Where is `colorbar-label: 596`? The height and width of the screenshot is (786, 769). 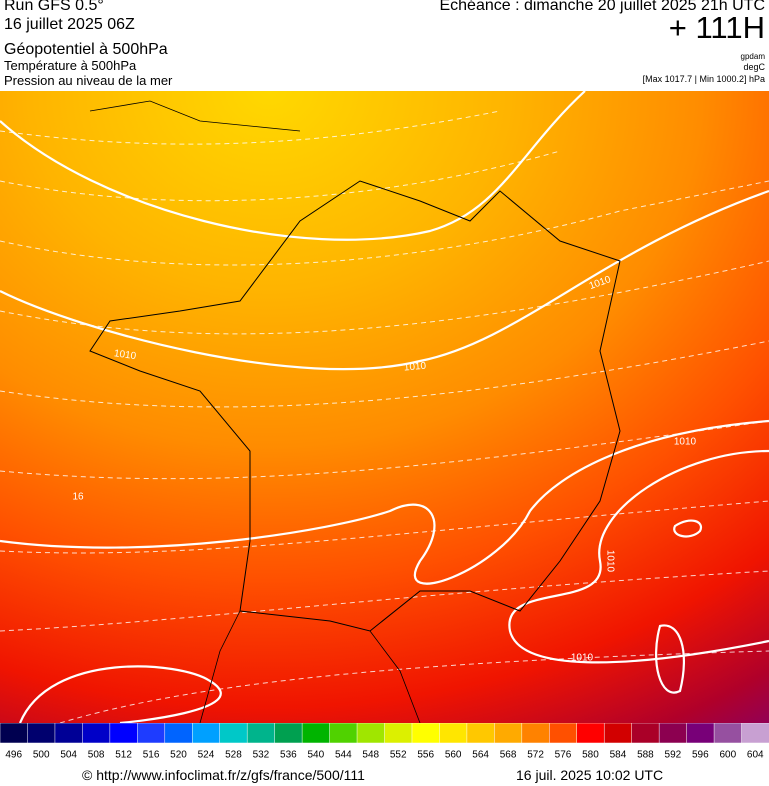
colorbar-label: 596 is located at coordinates (700, 755).